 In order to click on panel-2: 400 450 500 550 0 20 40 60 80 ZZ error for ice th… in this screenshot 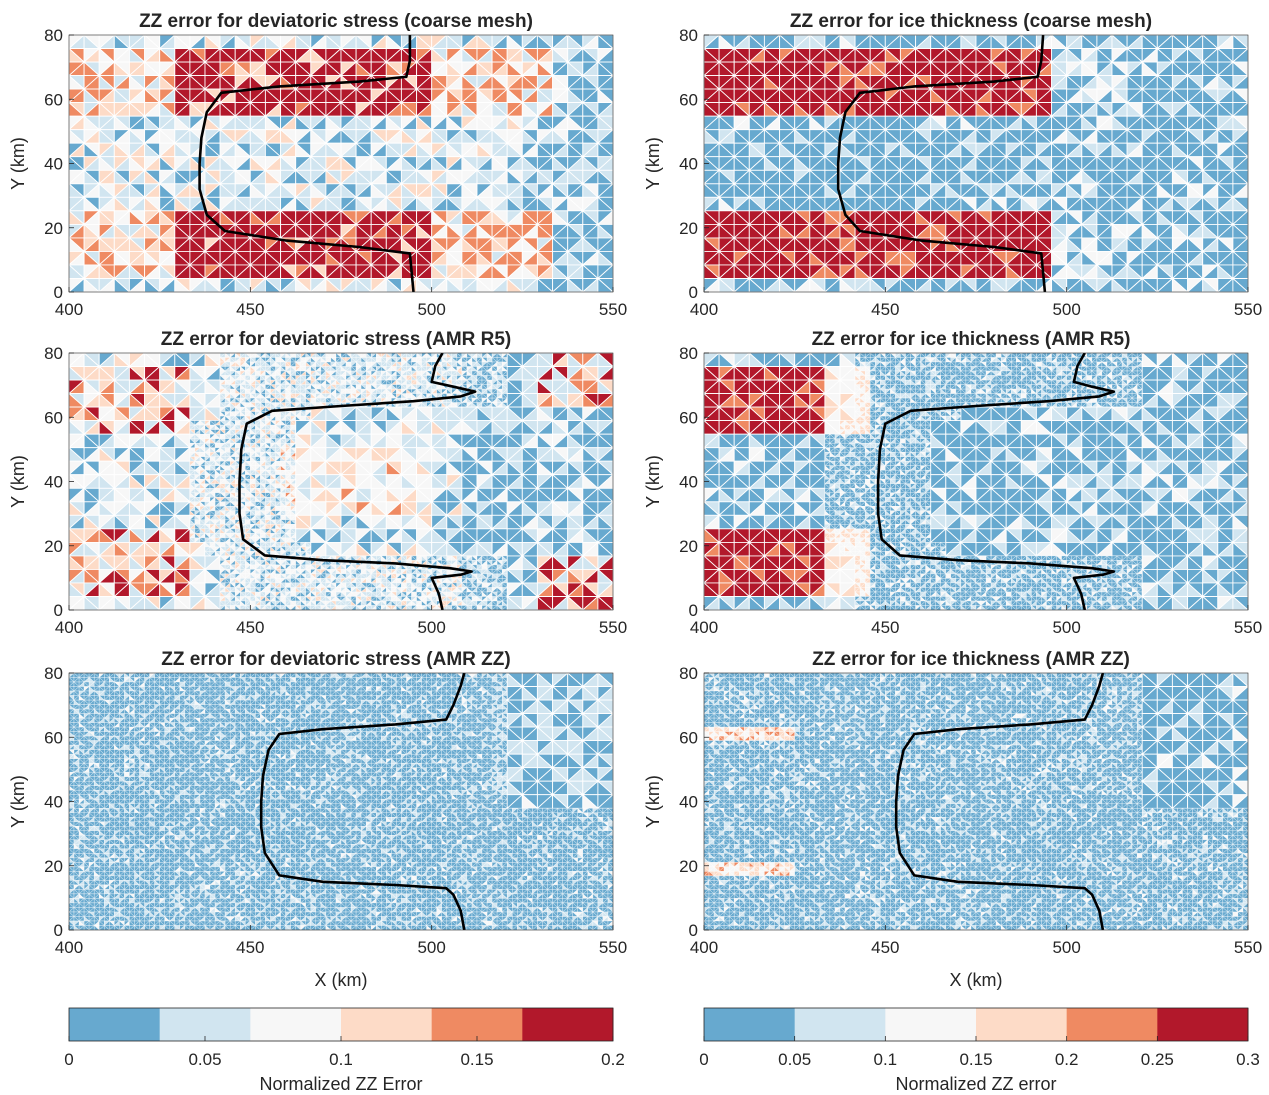, I will do `click(952, 165)`.